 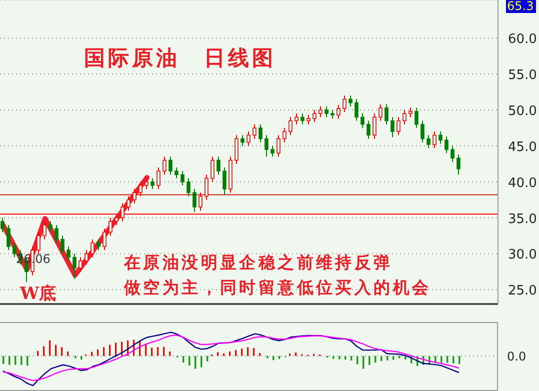 What do you see at coordinates (522, 111) in the screenshot?
I see `y-tick-label: 50.0` at bounding box center [522, 111].